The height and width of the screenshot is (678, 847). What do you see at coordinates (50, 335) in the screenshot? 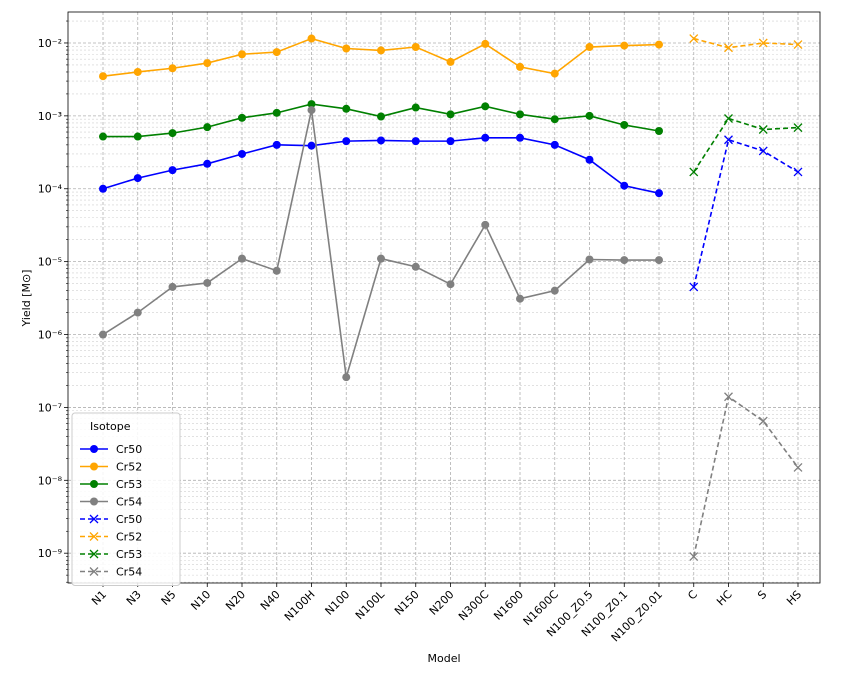
I see `y-tick-label: 10⁻⁶` at bounding box center [50, 335].